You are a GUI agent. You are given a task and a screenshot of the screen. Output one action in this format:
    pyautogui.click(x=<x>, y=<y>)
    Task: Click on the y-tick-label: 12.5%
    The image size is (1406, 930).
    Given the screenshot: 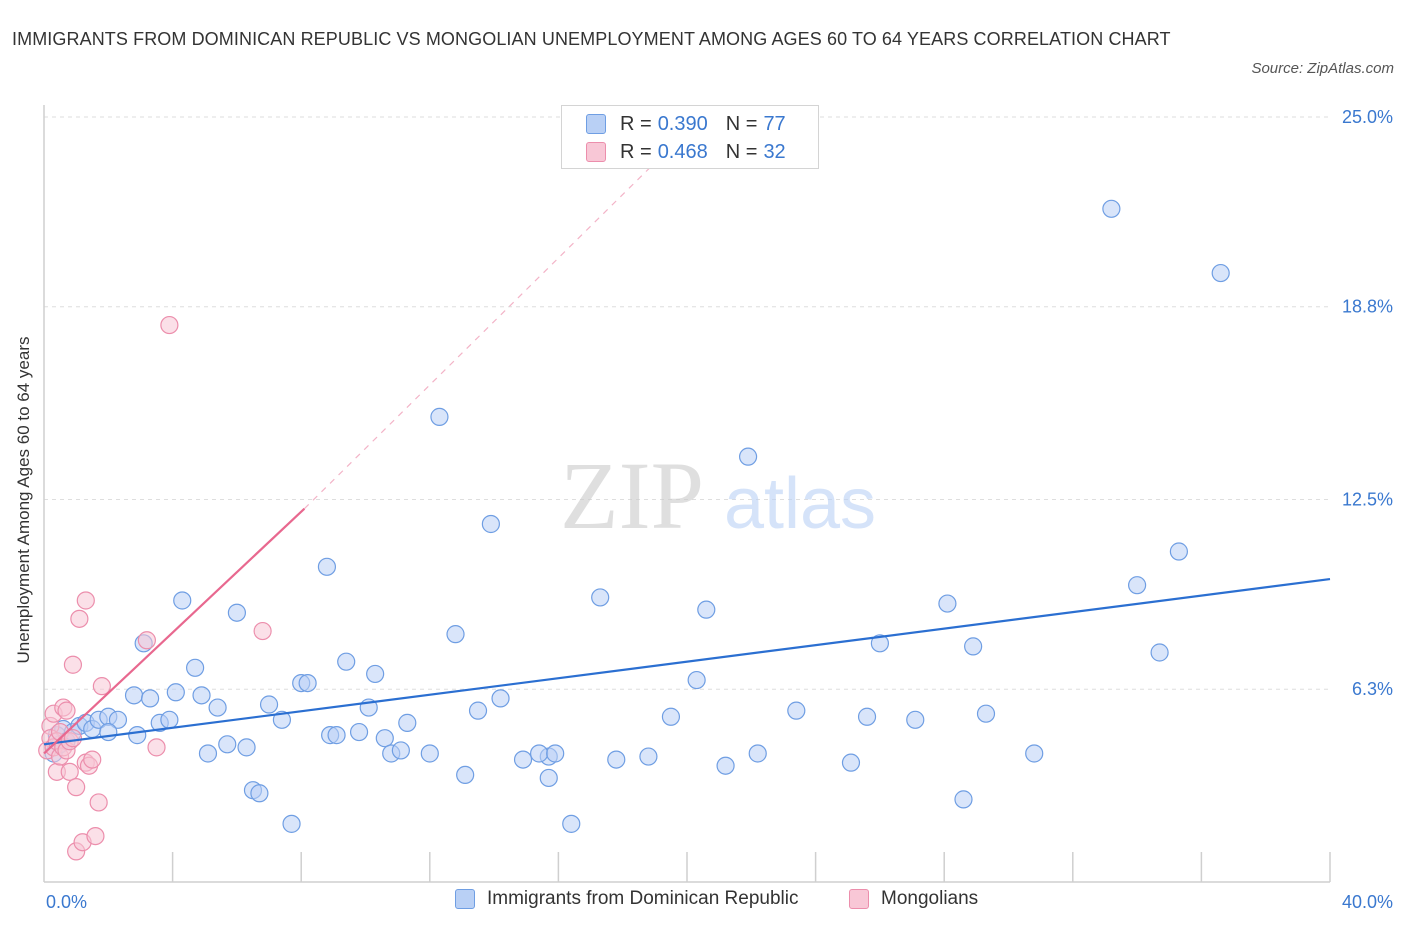 What is the action you would take?
    pyautogui.click(x=1367, y=500)
    